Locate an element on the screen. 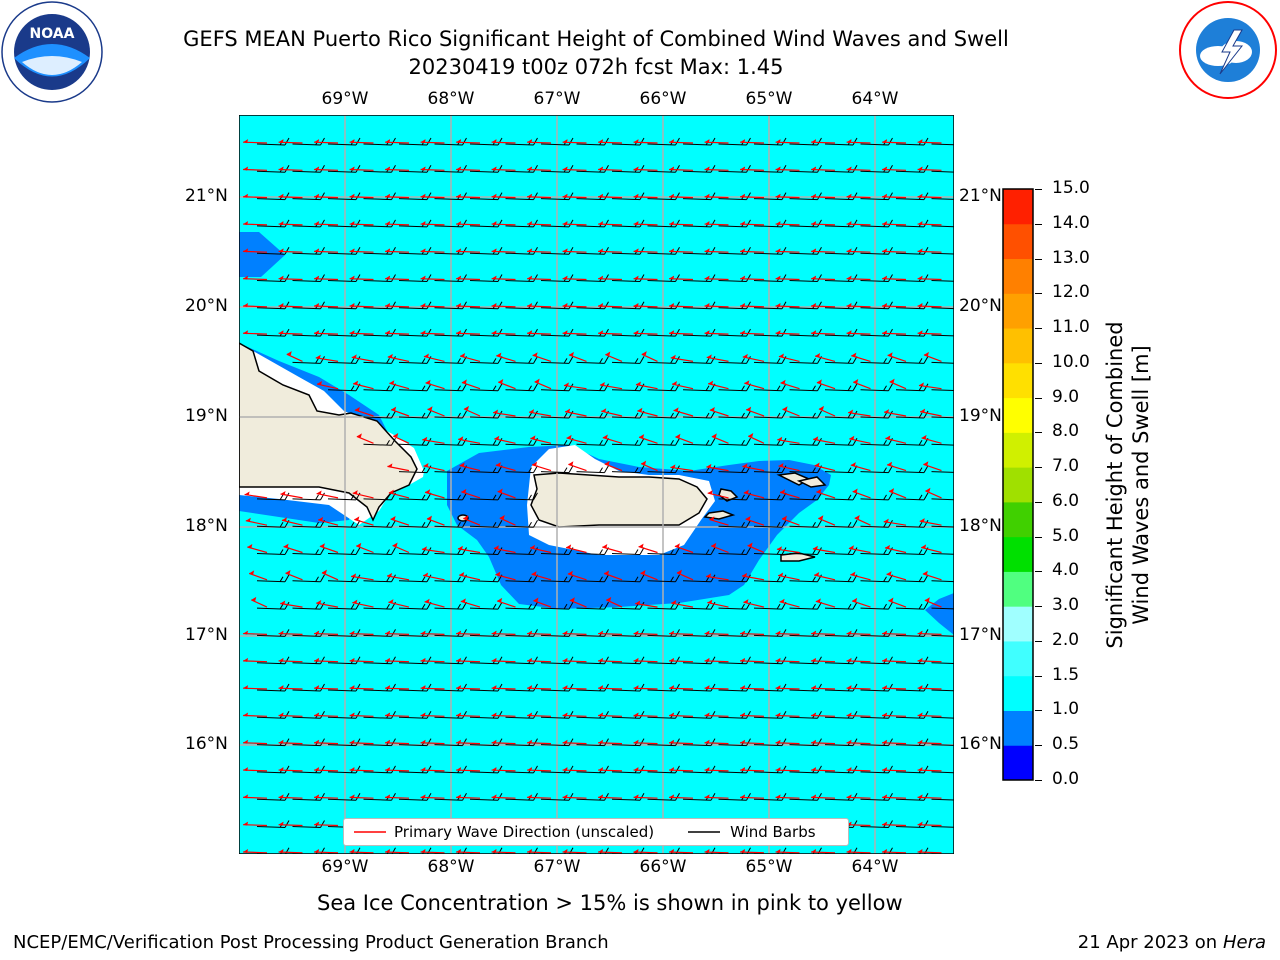 This screenshot has height=960, width=1280. colorbar-tick-label: 11.0 is located at coordinates (1071, 327).